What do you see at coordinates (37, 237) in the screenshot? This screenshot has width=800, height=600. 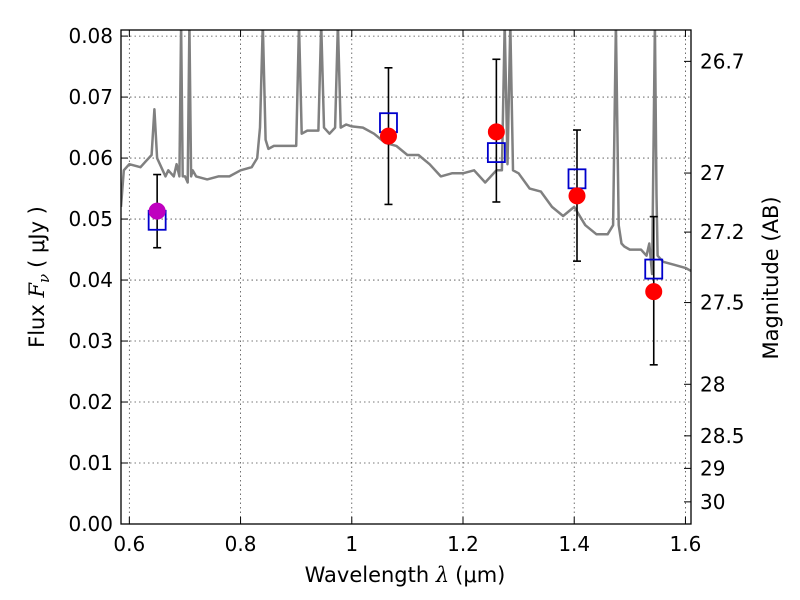 I see `y-axis-label-unit: ( μJy )` at bounding box center [37, 237].